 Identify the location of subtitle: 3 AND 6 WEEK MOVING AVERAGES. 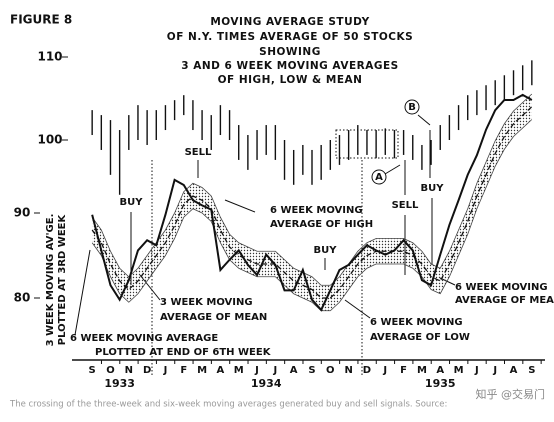
(289, 66).